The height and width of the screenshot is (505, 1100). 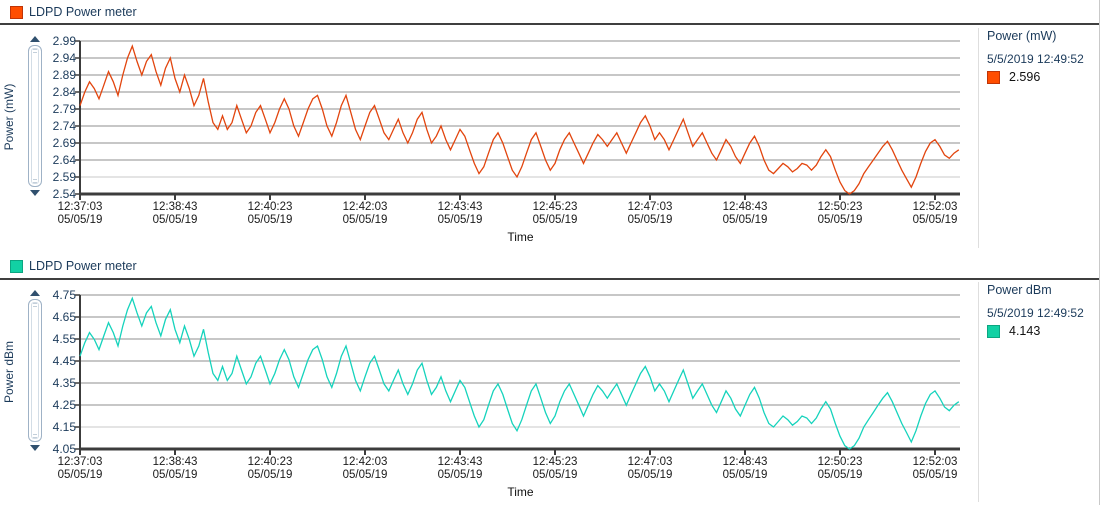 What do you see at coordinates (64, 109) in the screenshot?
I see `y-tick-label: 2.79` at bounding box center [64, 109].